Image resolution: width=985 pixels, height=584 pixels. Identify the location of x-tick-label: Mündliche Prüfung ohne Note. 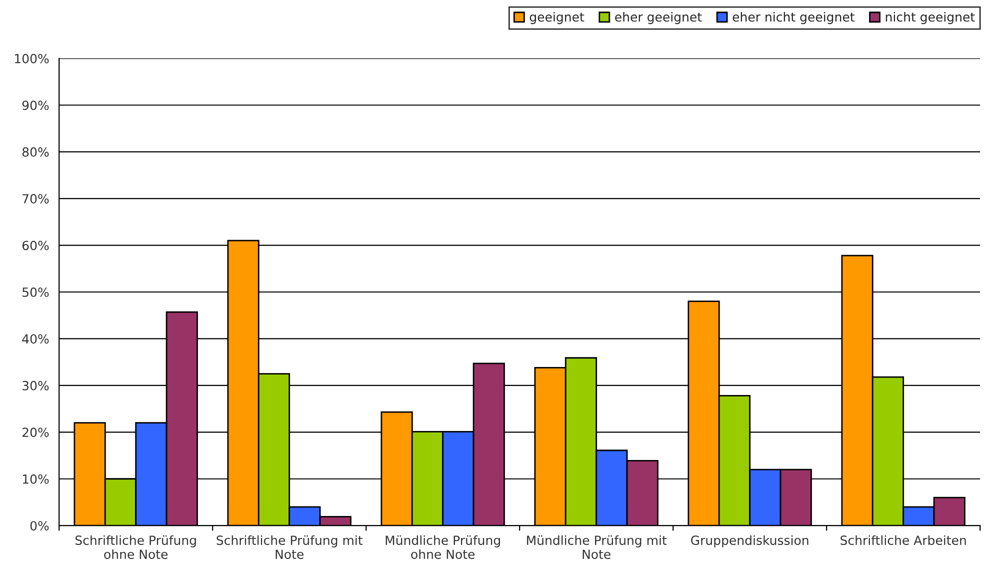
(443, 547).